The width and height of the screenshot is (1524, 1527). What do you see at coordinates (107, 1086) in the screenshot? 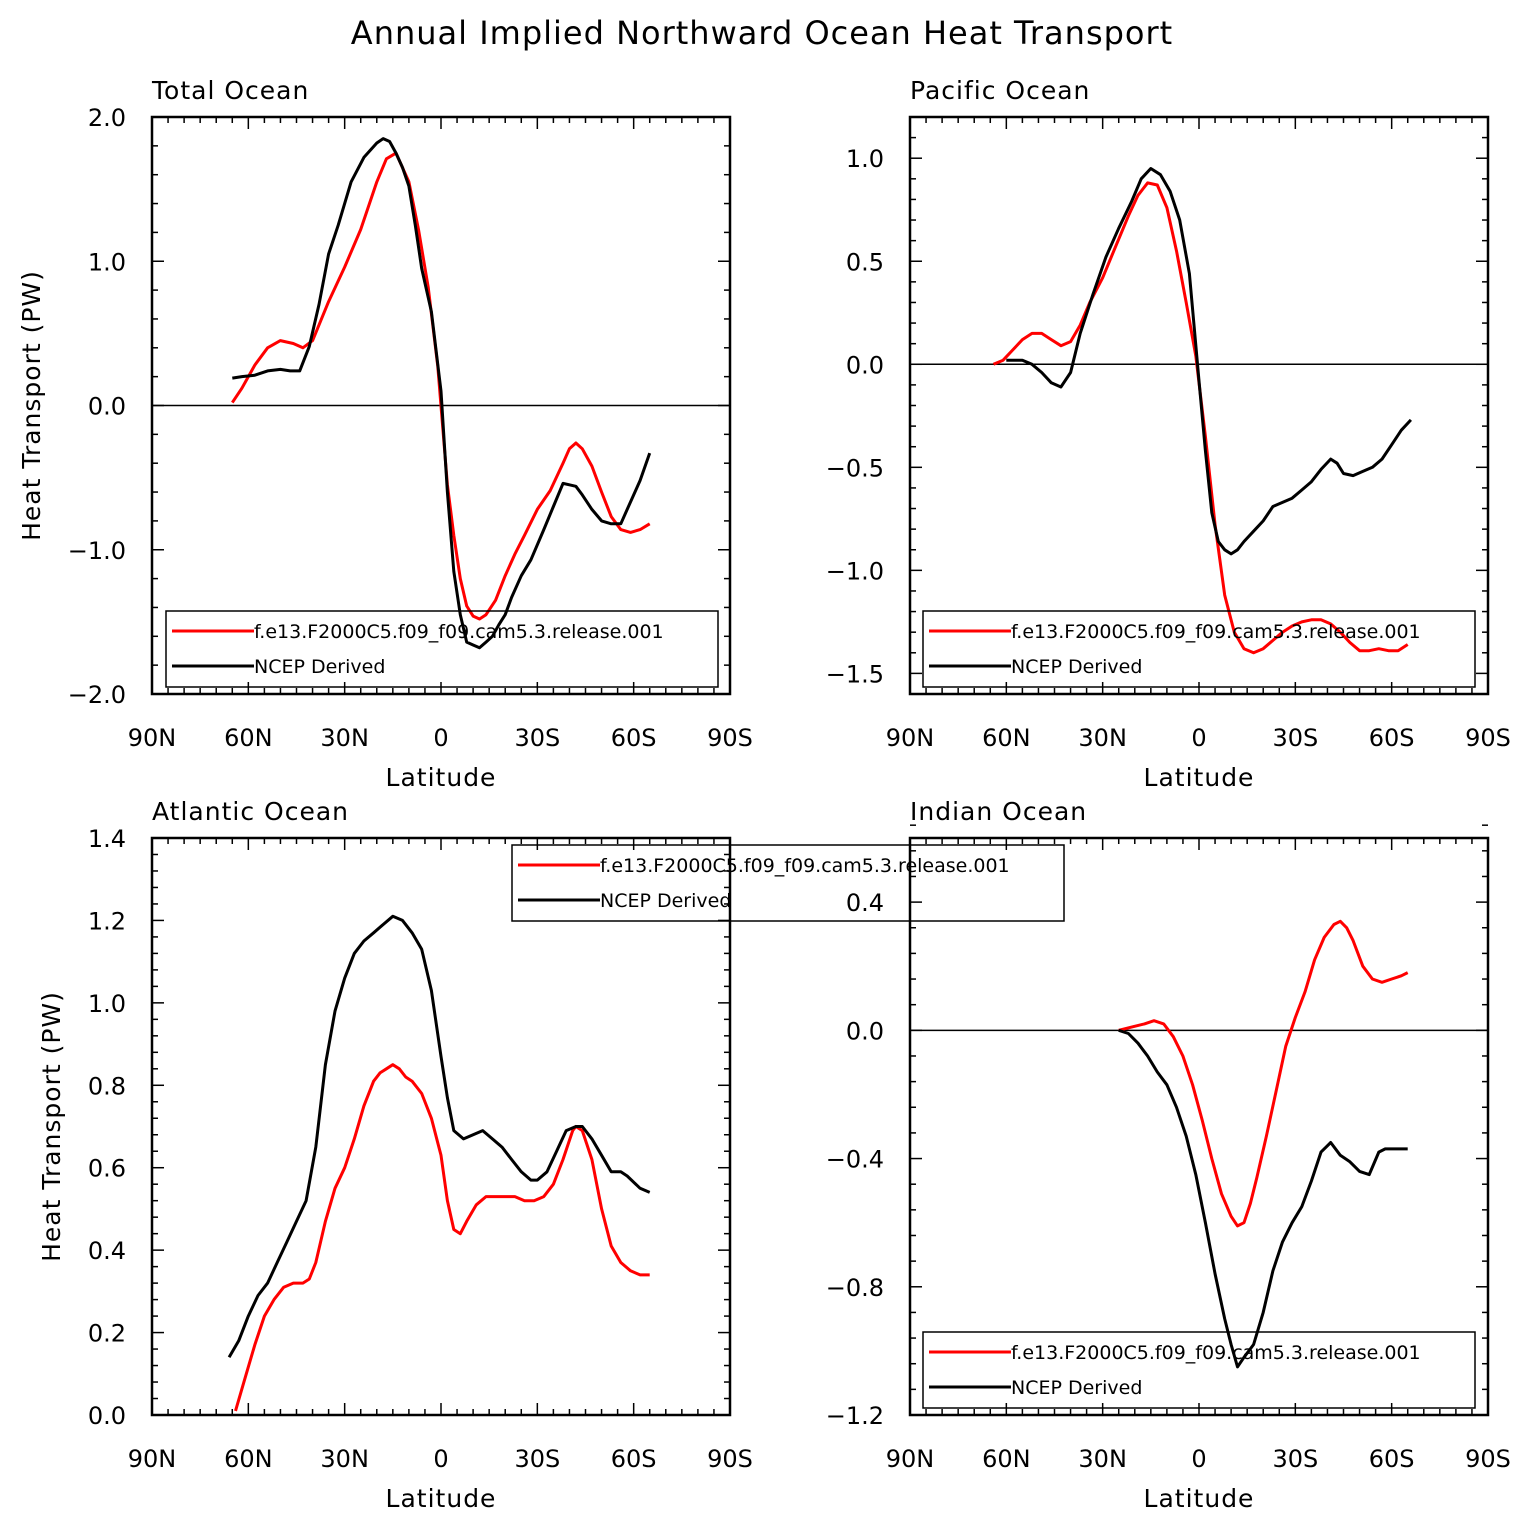
I see `y-tick-label: 0.8` at bounding box center [107, 1086].